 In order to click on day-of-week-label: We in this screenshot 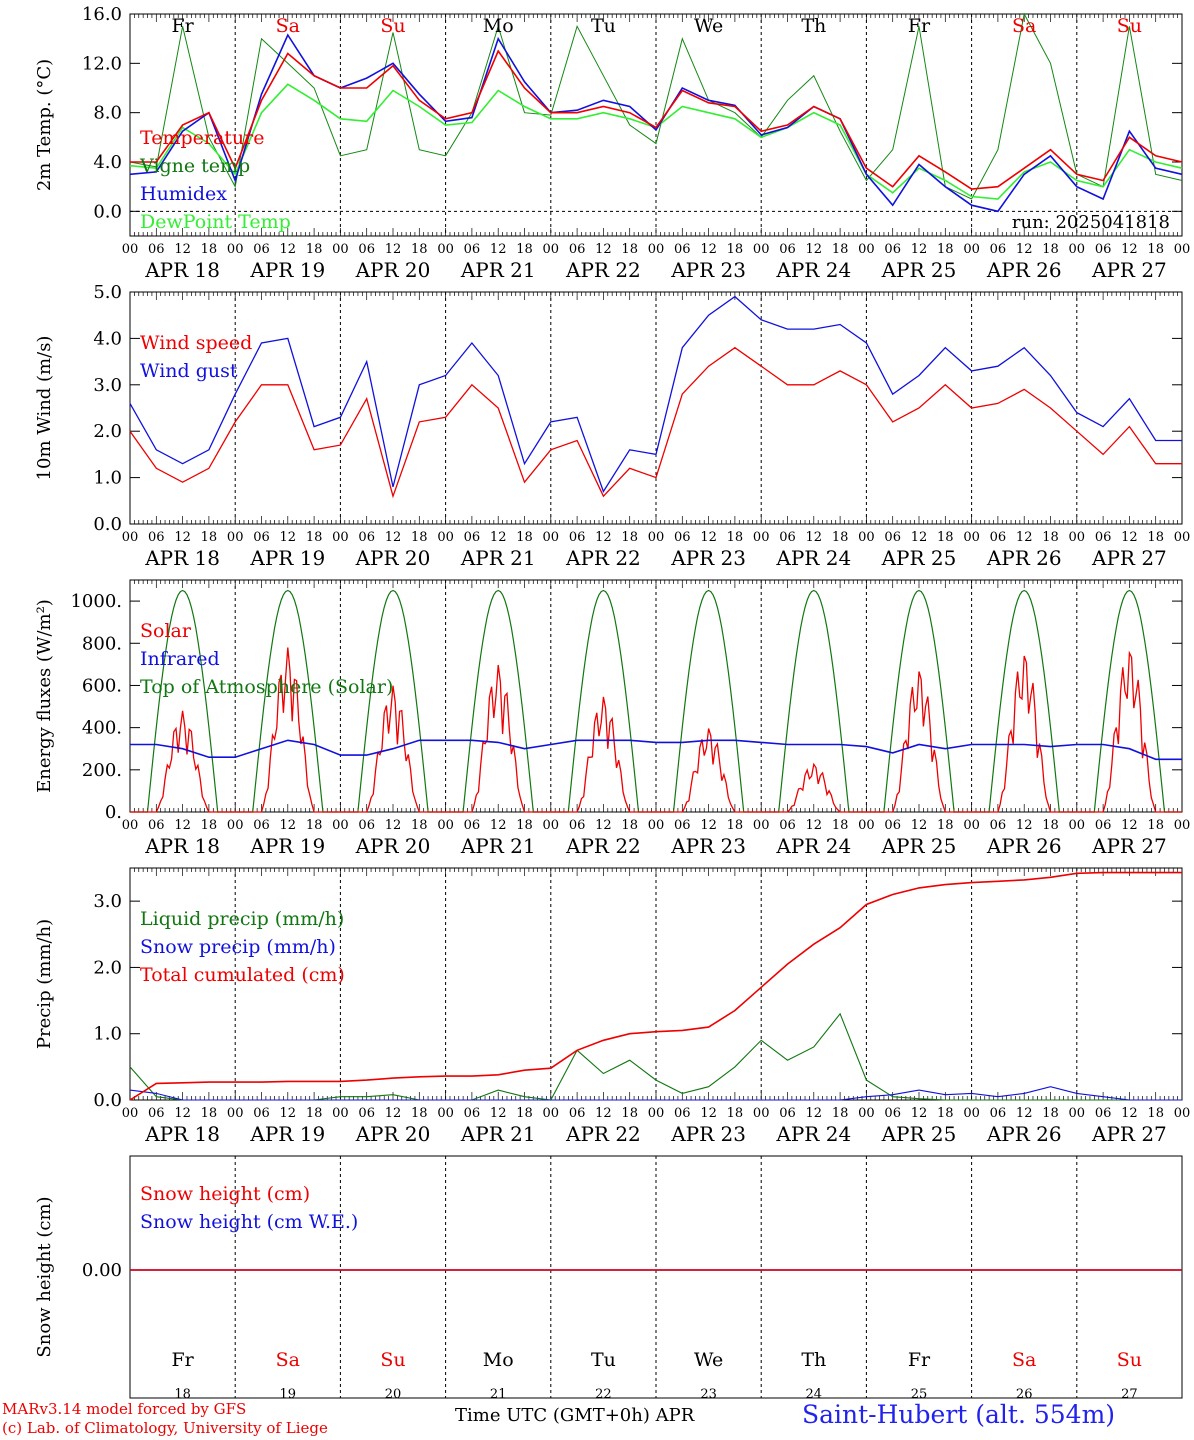, I will do `click(708, 26)`.